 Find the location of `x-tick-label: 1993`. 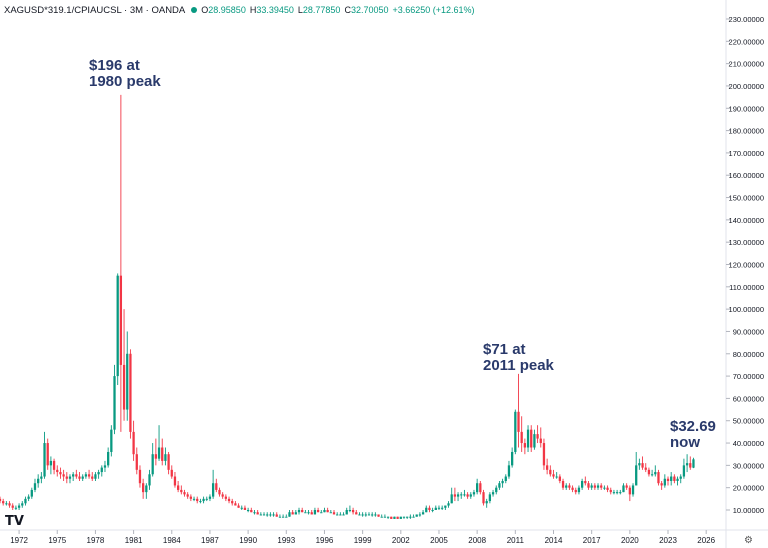

x-tick-label: 1993 is located at coordinates (286, 540).